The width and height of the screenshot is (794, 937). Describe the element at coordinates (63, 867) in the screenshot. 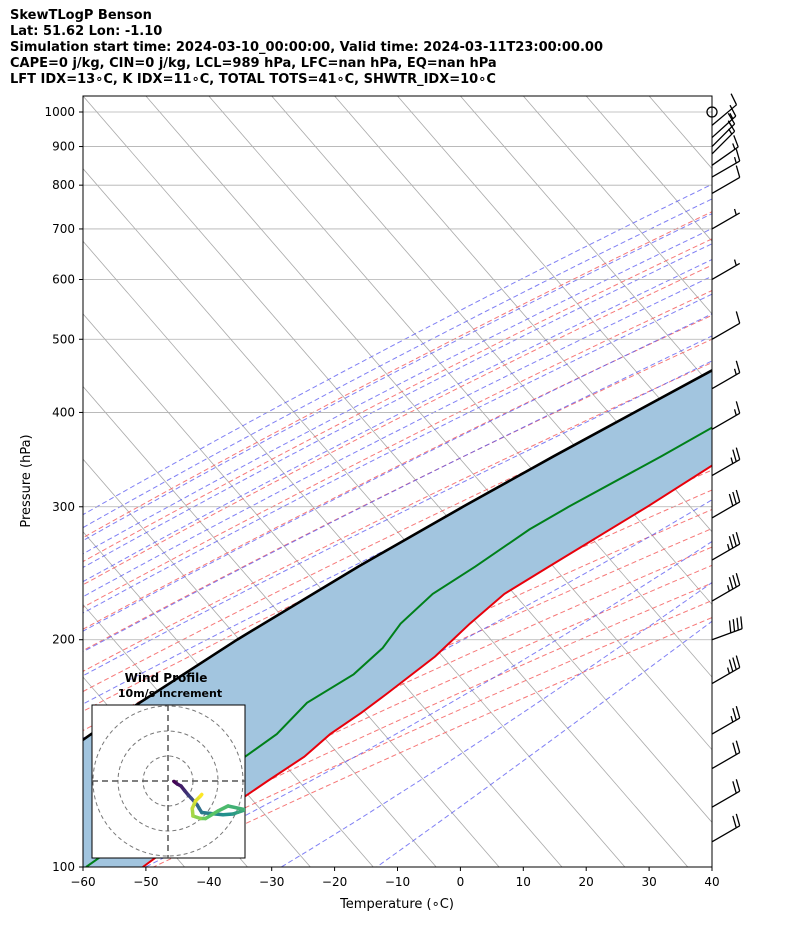

I see `y-tick-label: 100` at that location.